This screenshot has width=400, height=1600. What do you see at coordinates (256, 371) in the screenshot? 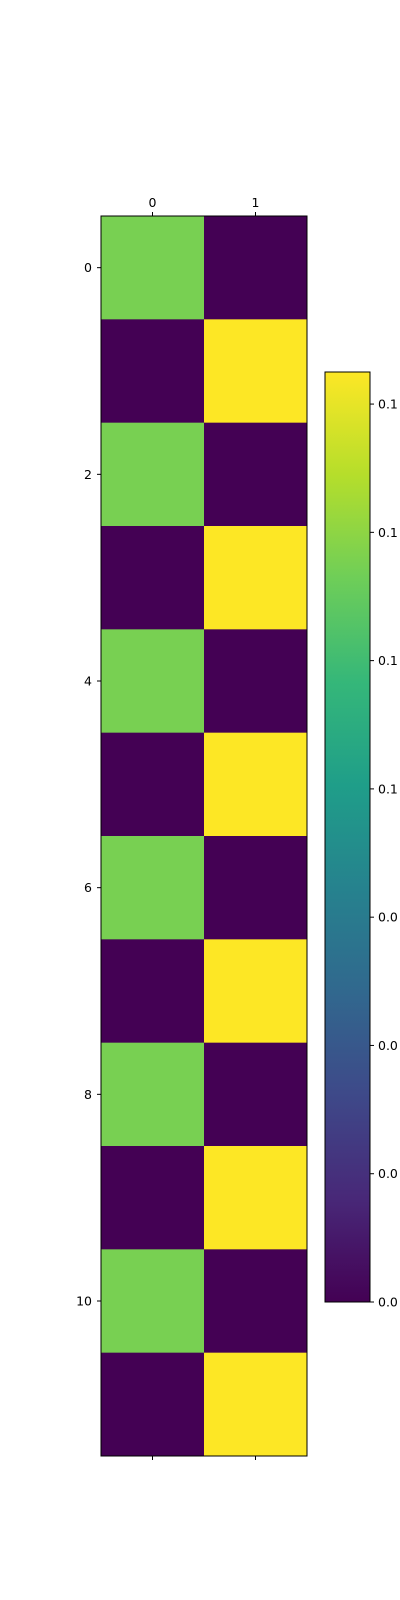
I see `heatmap-cell-r1-c1` at bounding box center [256, 371].